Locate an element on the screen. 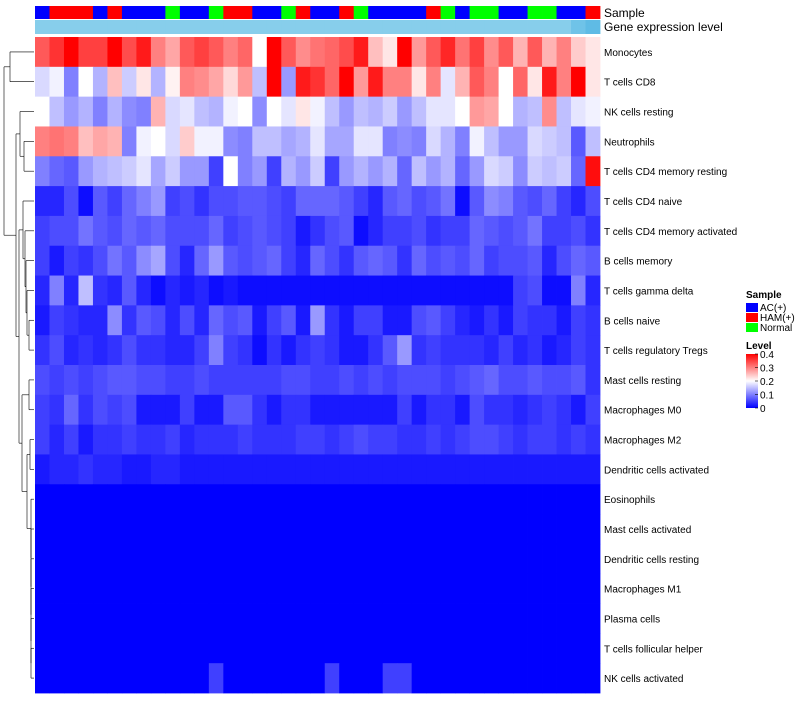 The height and width of the screenshot is (705, 800). row-label: T cells CD4 naive is located at coordinates (643, 202).